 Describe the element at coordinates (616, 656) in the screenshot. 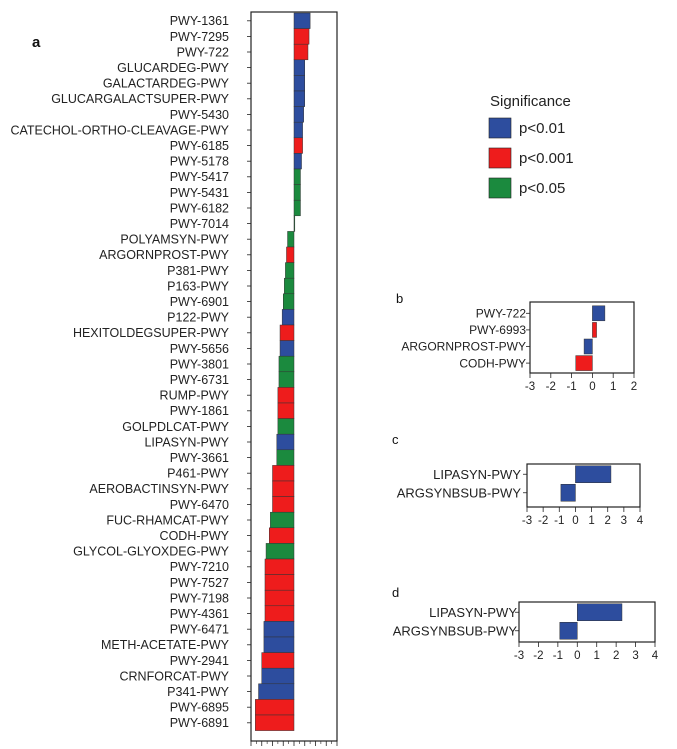

I see `x-tick-label-d-6: 2` at that location.